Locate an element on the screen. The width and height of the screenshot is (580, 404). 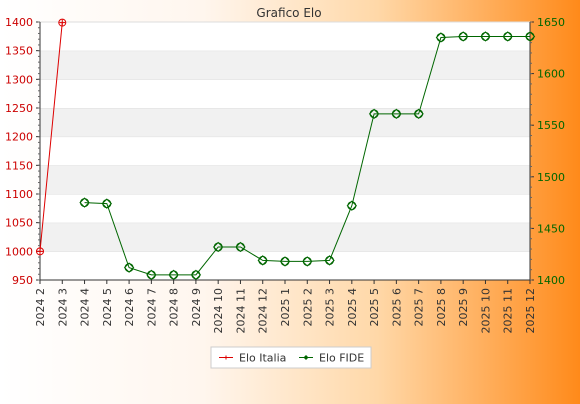
legend-box is located at coordinates (291, 357).